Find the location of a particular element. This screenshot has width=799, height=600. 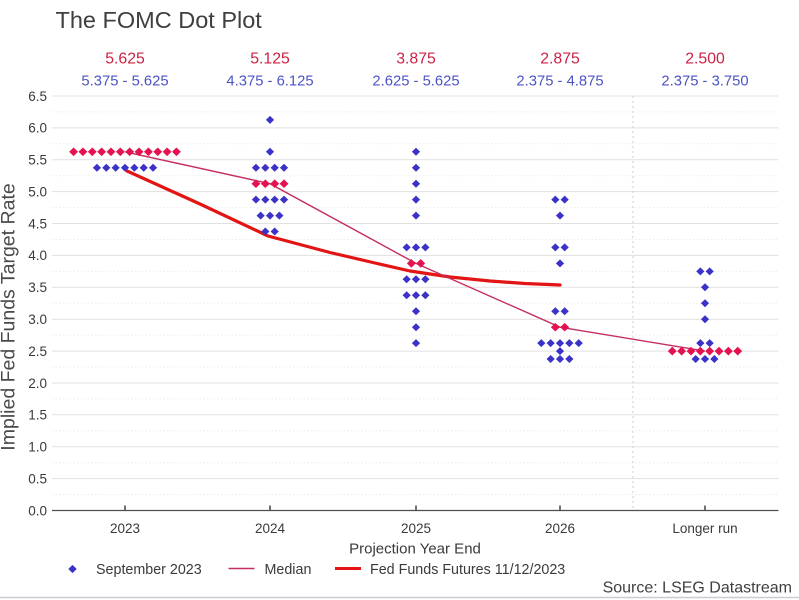

svg-text: 2.625 - 5.625 is located at coordinates (415, 82).